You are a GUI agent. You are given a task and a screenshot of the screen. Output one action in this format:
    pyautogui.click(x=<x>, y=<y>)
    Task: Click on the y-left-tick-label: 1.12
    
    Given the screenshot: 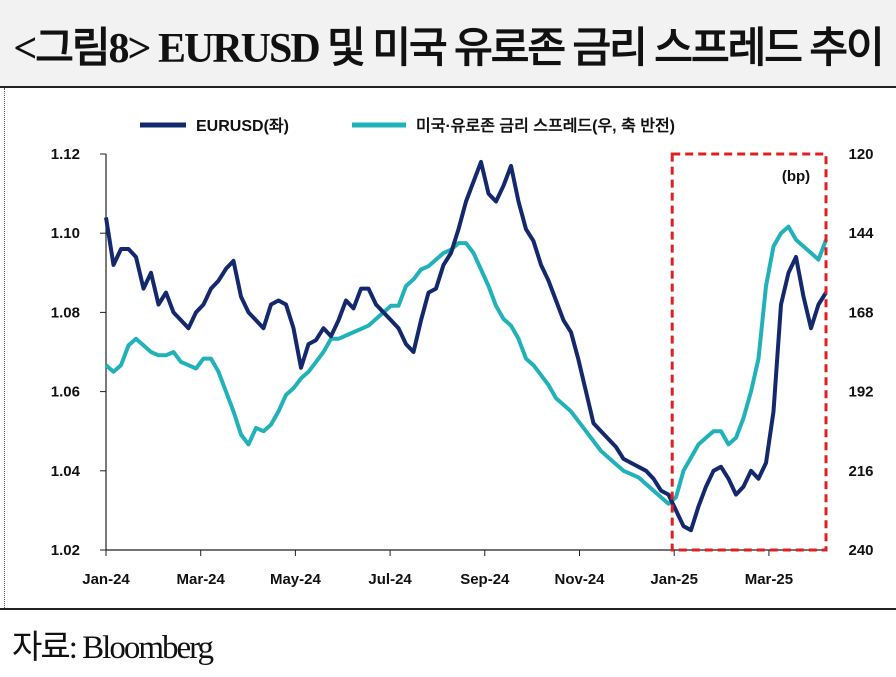 What is the action you would take?
    pyautogui.click(x=65, y=154)
    